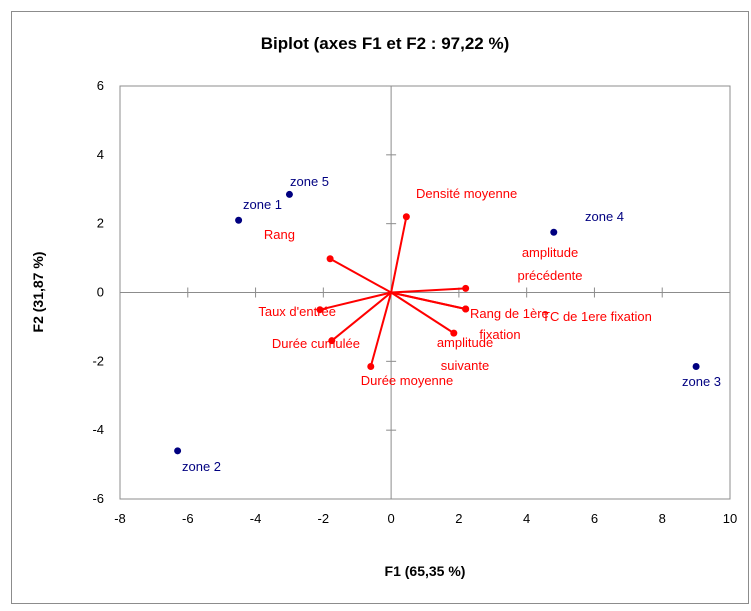  What do you see at coordinates (701, 381) in the screenshot?
I see `observation-label: zone 3` at bounding box center [701, 381].